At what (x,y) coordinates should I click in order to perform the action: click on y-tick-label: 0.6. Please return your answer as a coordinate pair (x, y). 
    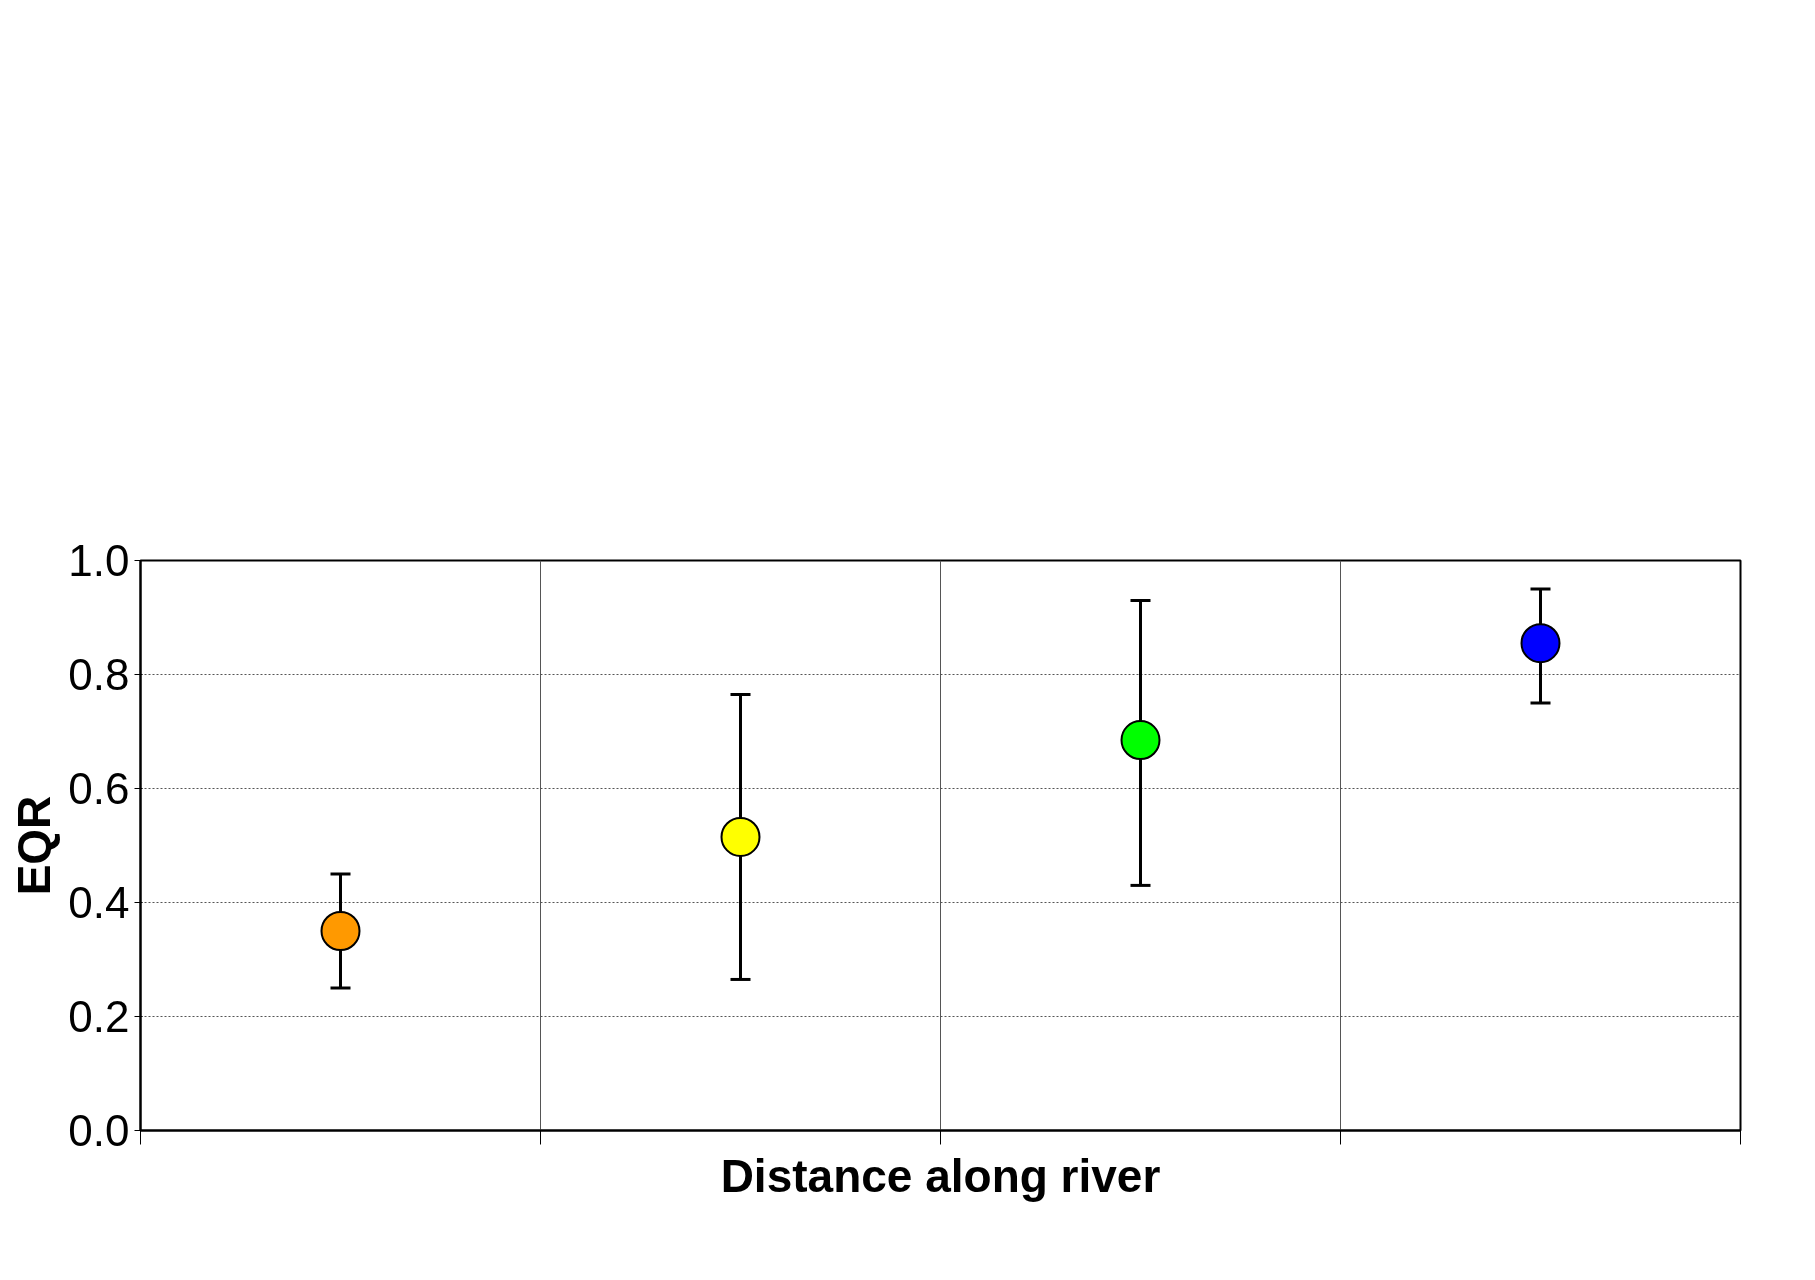
    Looking at the image, I should click on (99, 788).